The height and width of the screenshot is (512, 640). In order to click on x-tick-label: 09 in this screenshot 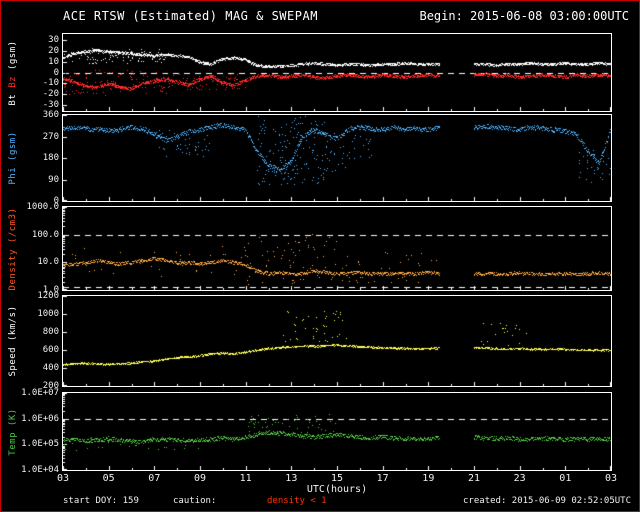, I will do `click(200, 478)`.